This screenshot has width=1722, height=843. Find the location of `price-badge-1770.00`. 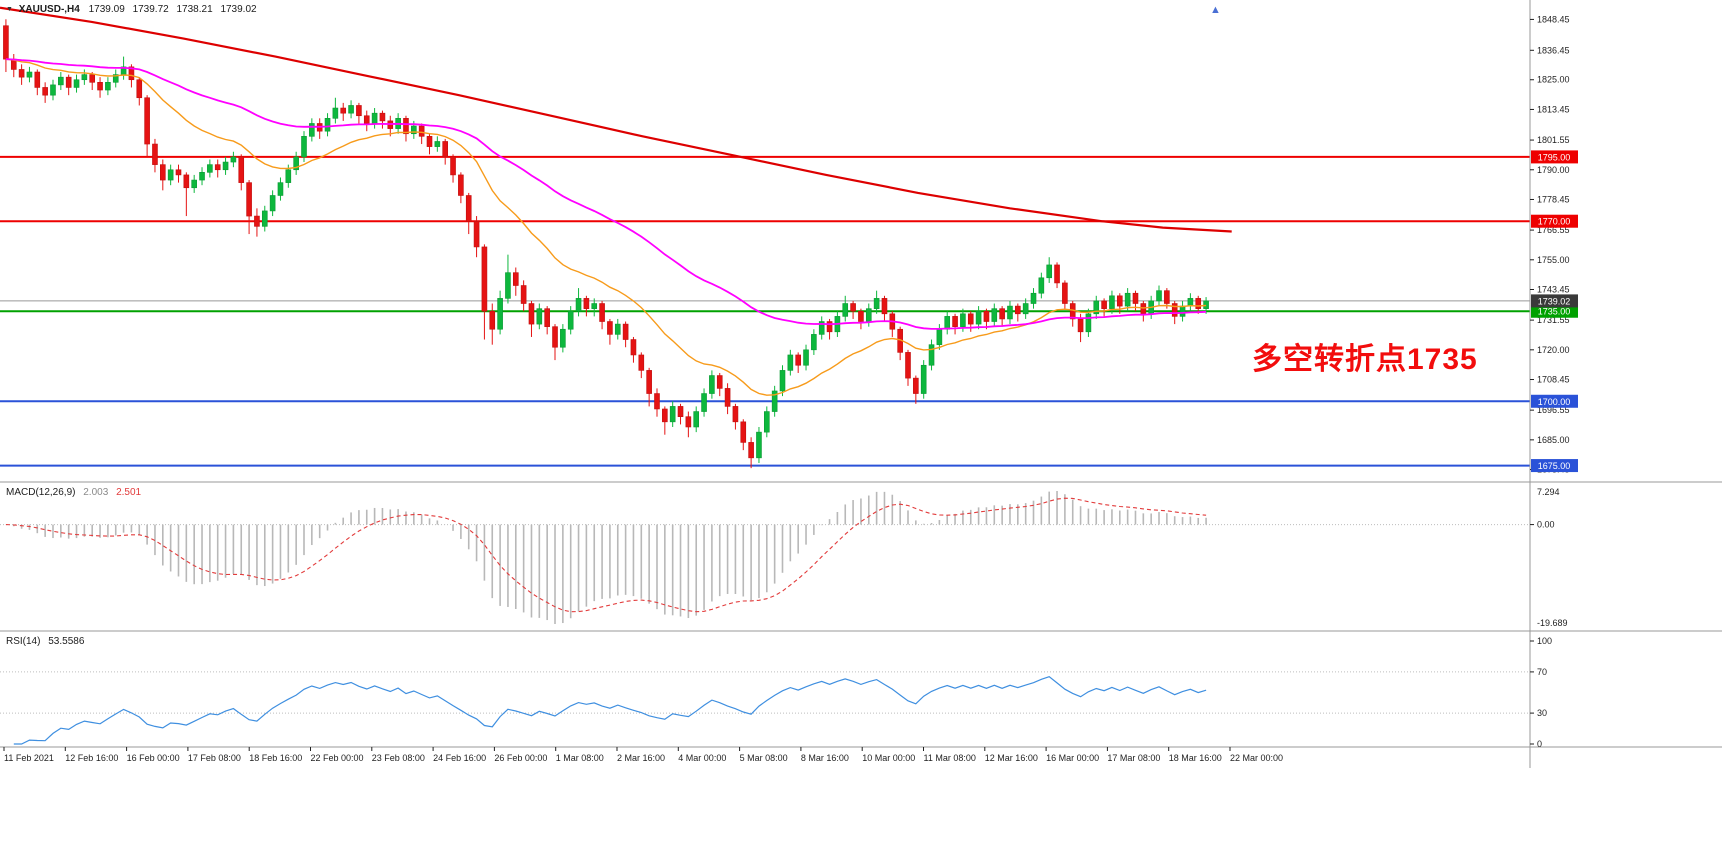

price-badge-1770.00 is located at coordinates (1554, 221).